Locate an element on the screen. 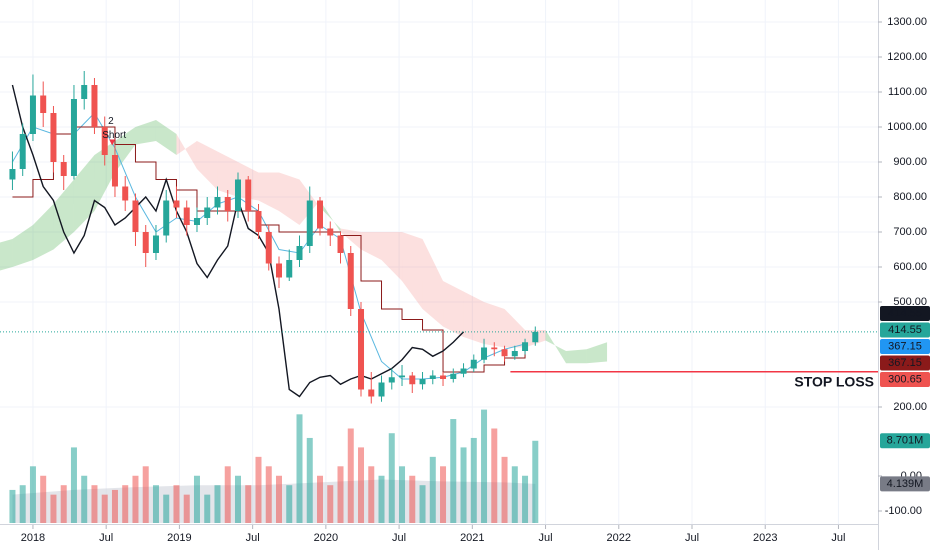  price-badge is located at coordinates (905, 314).